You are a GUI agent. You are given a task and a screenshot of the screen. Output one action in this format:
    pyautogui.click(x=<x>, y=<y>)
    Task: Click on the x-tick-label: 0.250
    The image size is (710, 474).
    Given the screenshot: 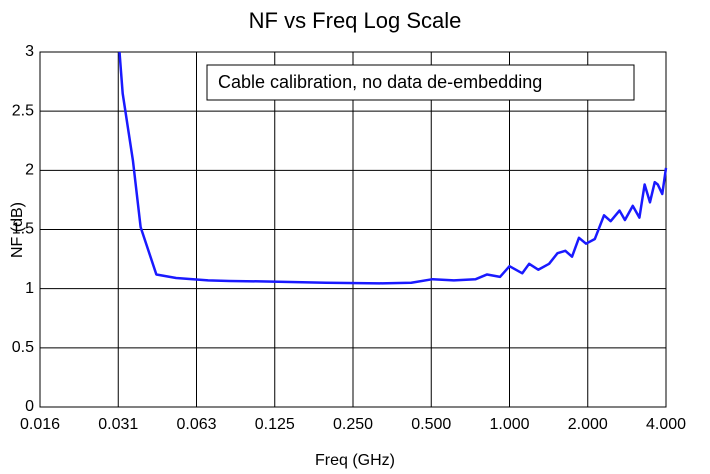 What is the action you would take?
    pyautogui.click(x=353, y=424)
    